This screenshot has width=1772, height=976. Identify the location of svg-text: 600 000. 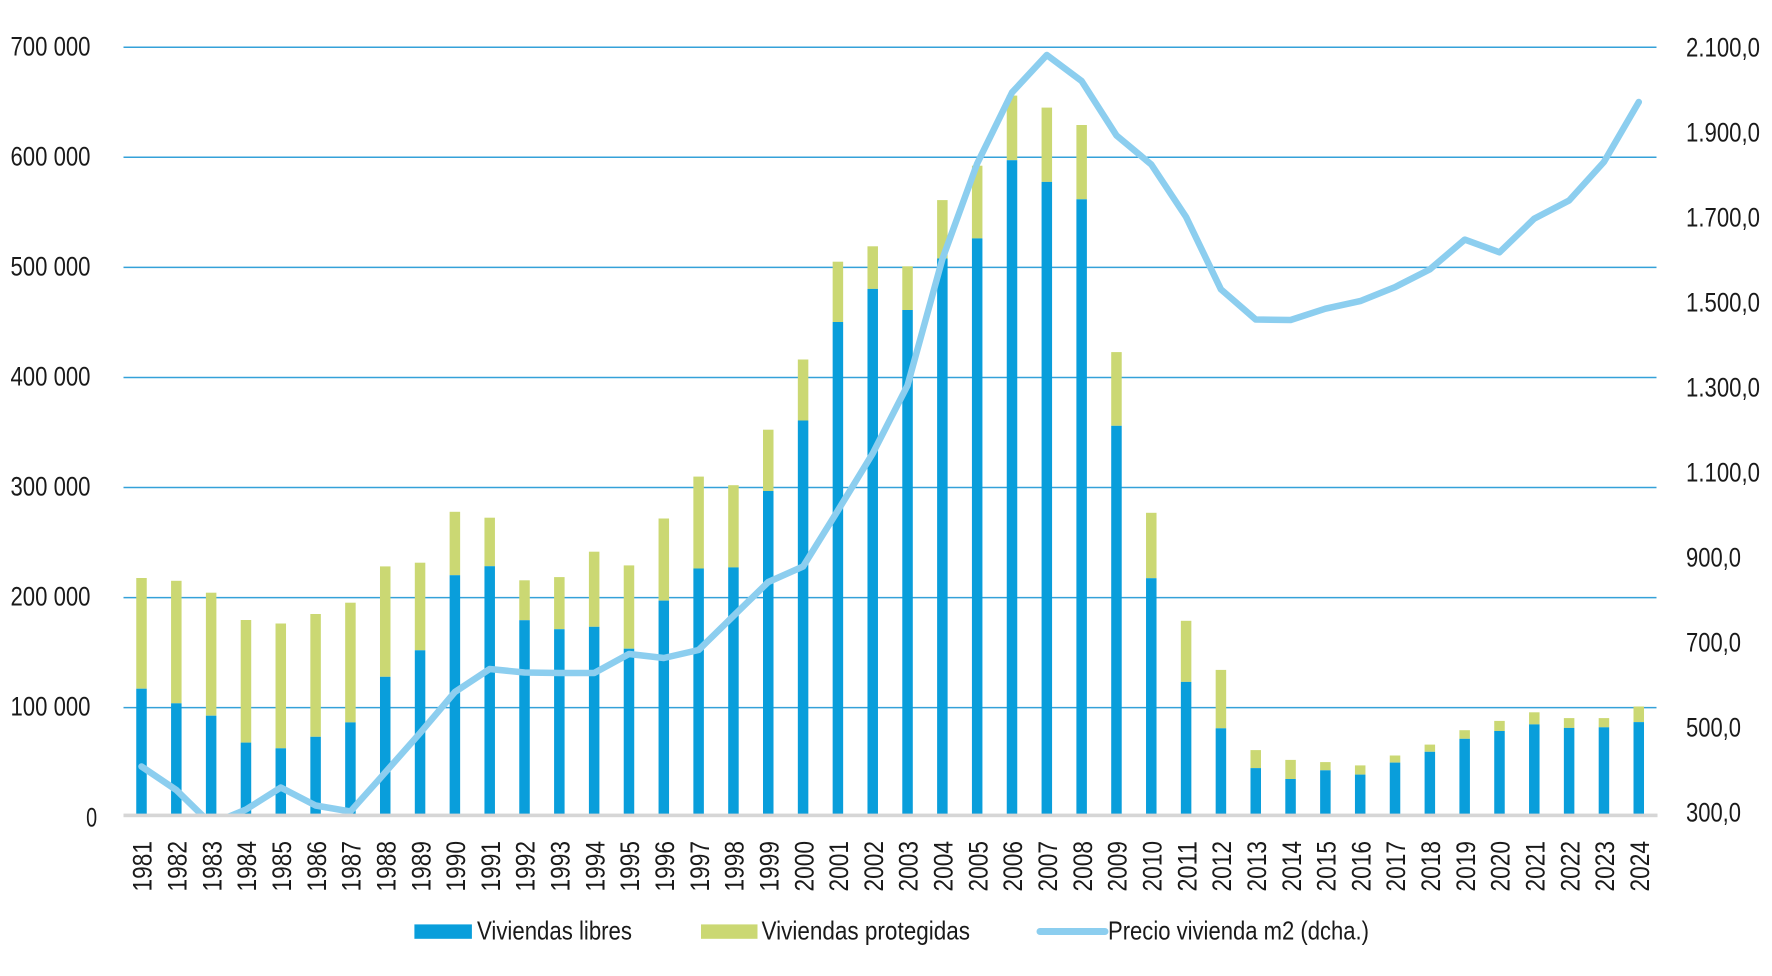
(51, 156).